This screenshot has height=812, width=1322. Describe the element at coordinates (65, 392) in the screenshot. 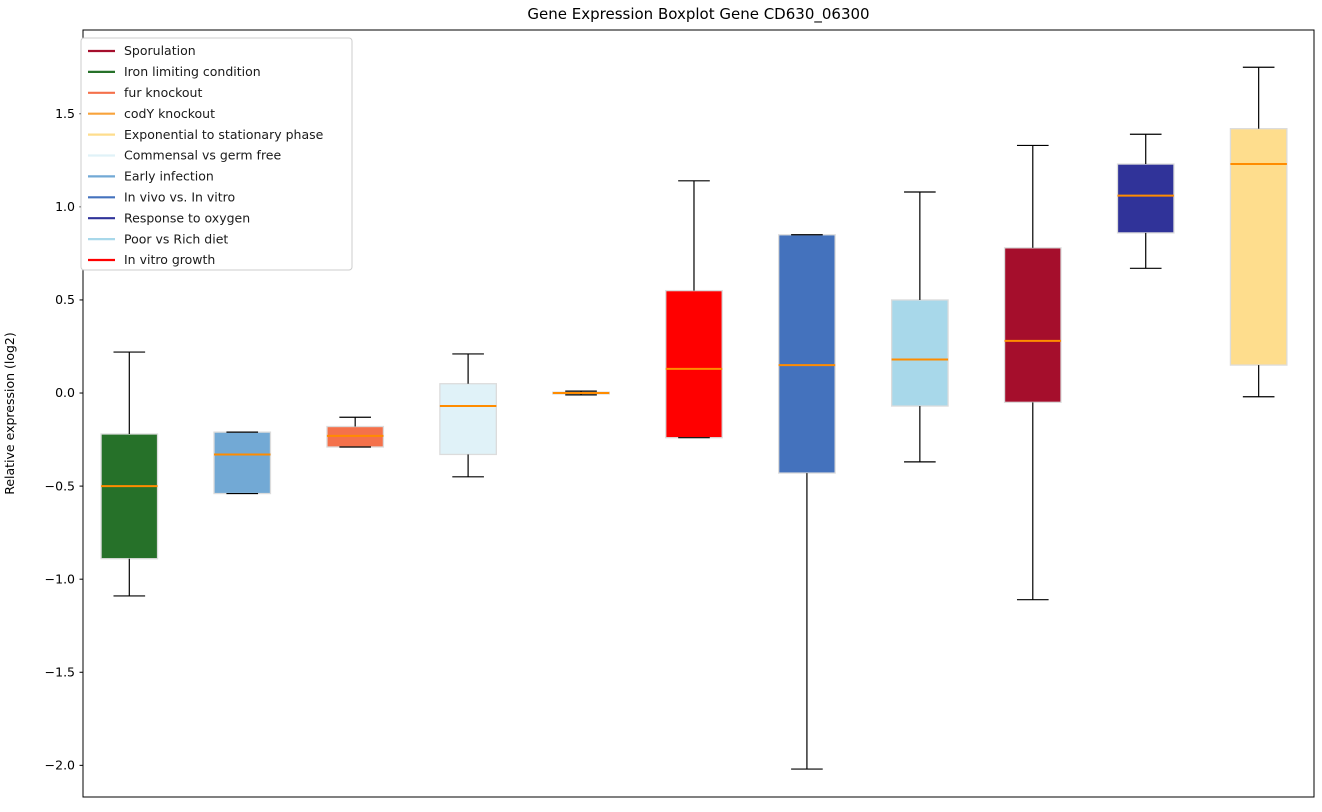

I see `y-tick-label: 0.0` at that location.